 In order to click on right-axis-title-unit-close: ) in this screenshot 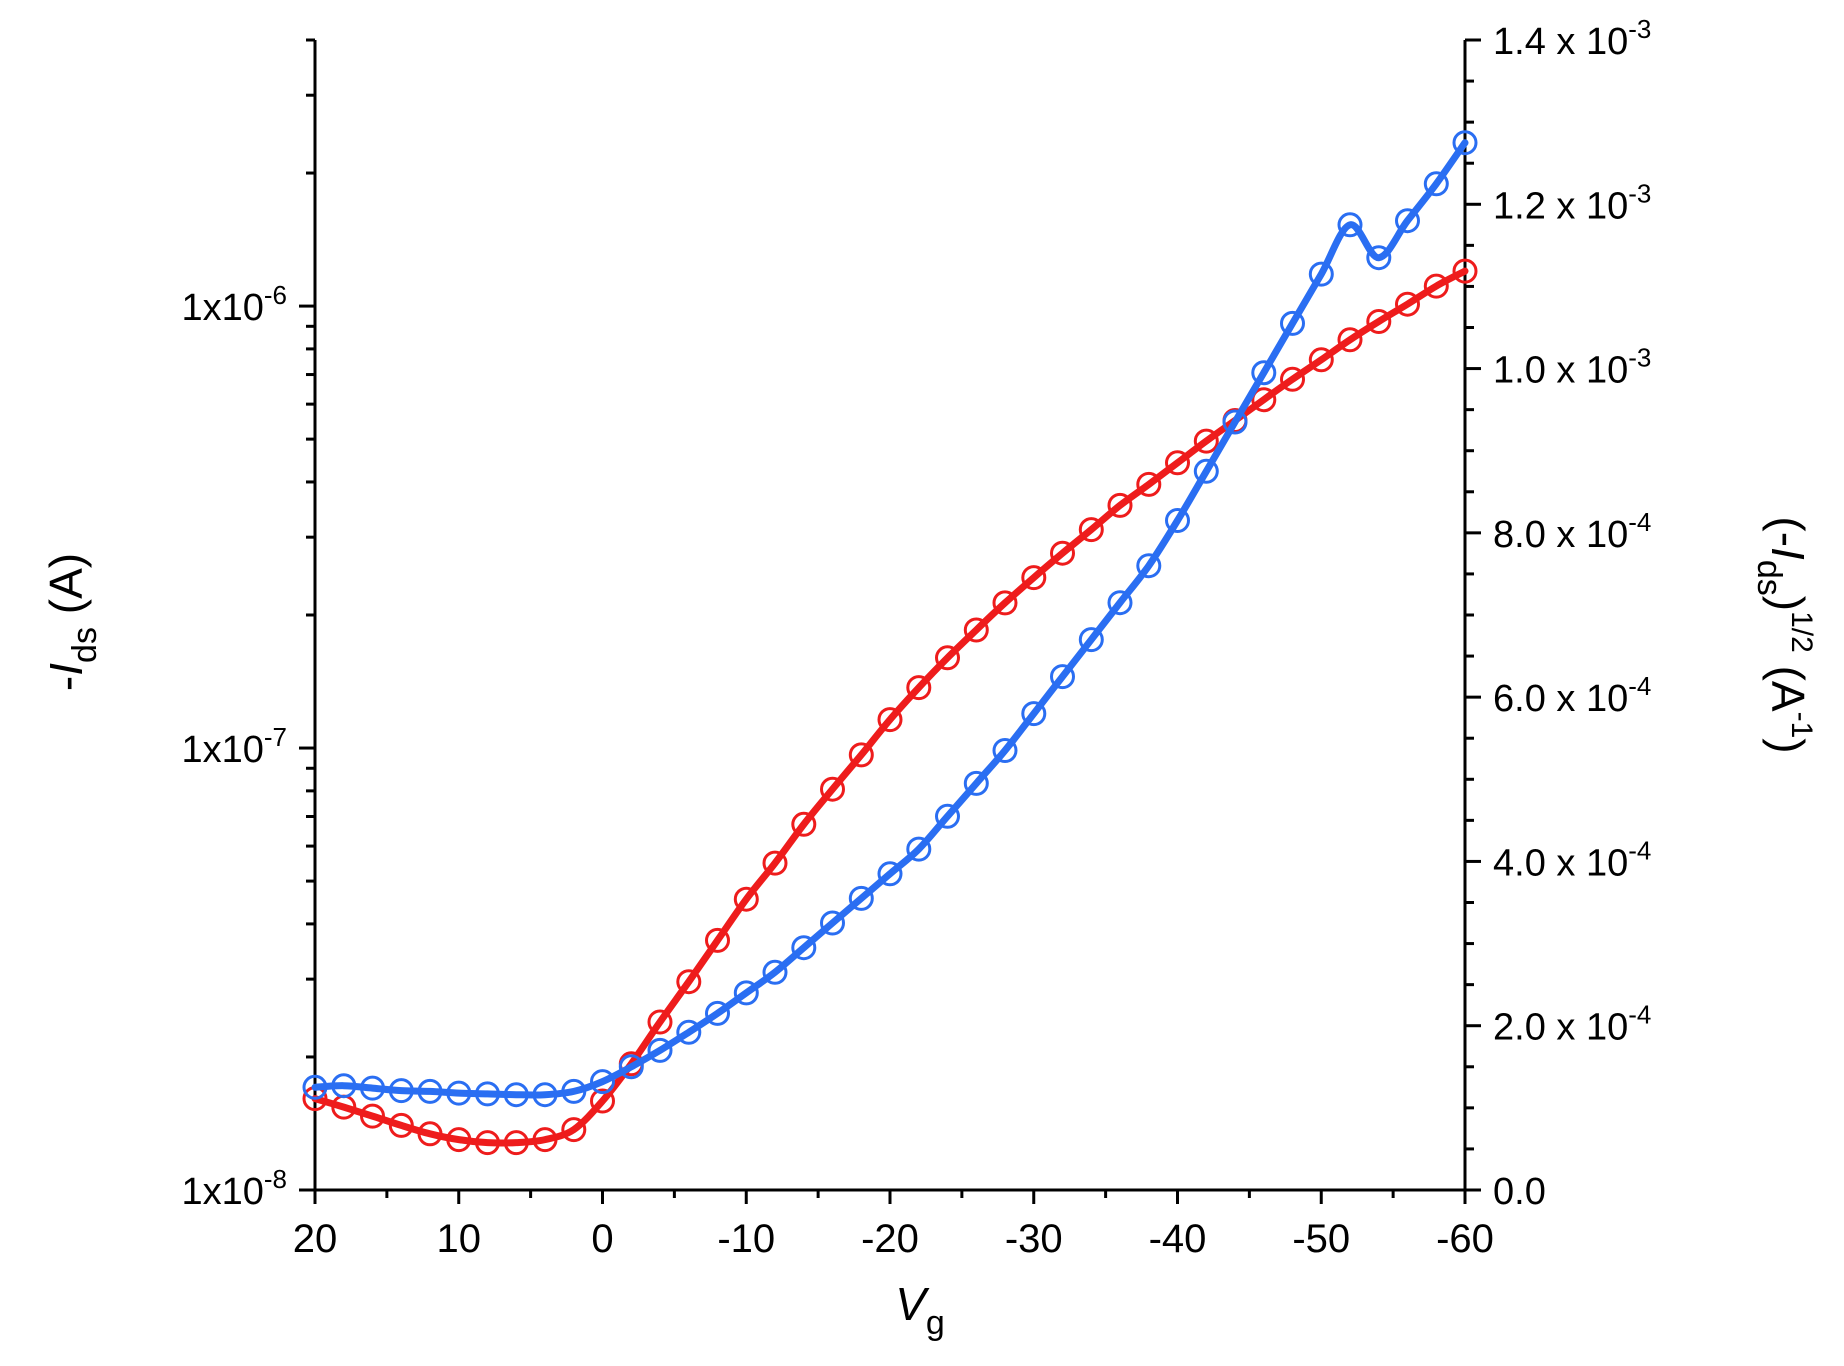, I will do `click(1788, 745)`.